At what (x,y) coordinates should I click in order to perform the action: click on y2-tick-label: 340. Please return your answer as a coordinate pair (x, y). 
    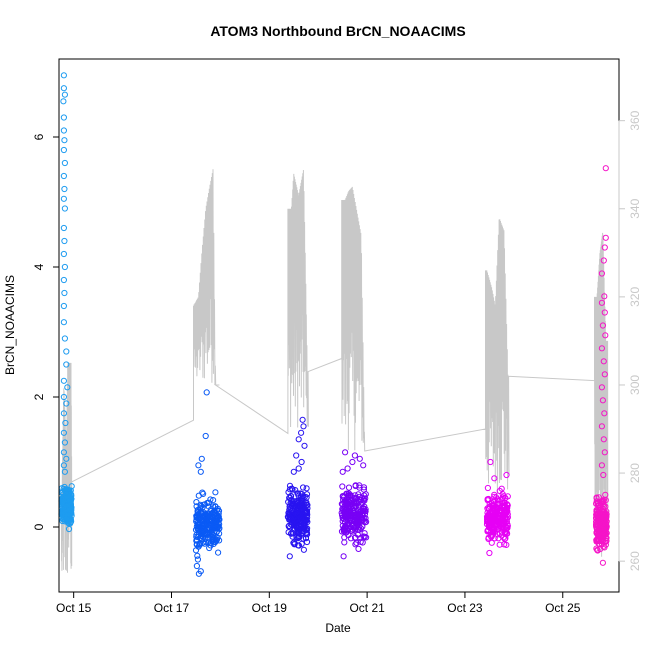
    Looking at the image, I should click on (635, 208).